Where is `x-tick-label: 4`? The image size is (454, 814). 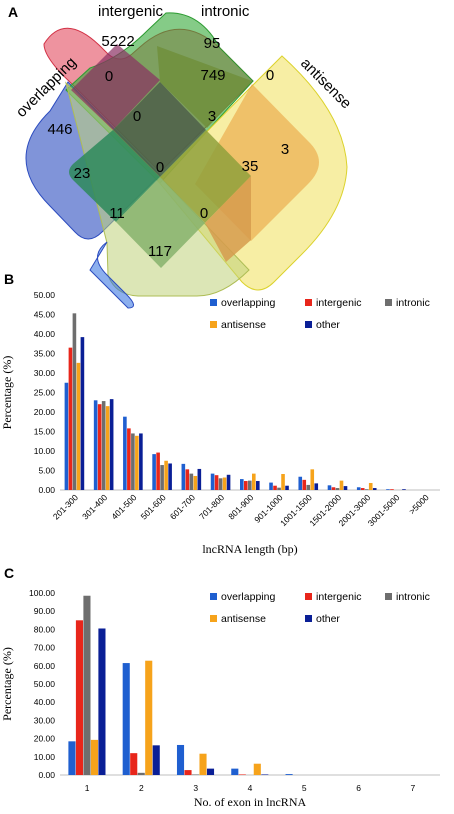
x-tick-label: 4 is located at coordinates (250, 788).